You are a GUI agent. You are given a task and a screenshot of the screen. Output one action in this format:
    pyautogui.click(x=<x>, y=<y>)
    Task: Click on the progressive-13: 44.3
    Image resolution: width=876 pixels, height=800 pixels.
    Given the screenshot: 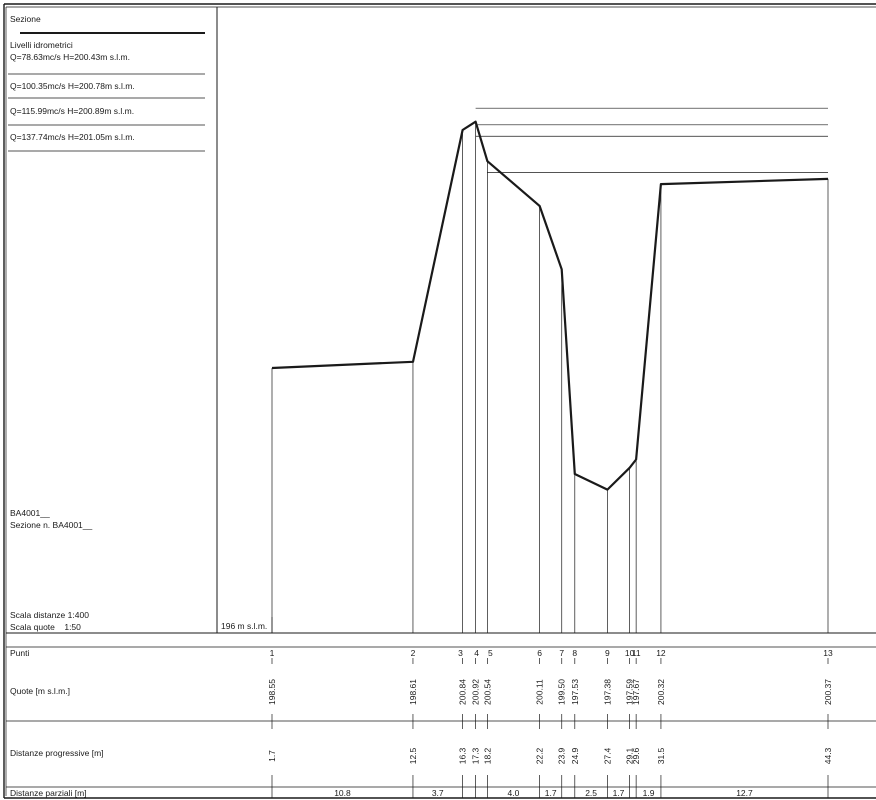 What is the action you would take?
    pyautogui.click(x=828, y=755)
    